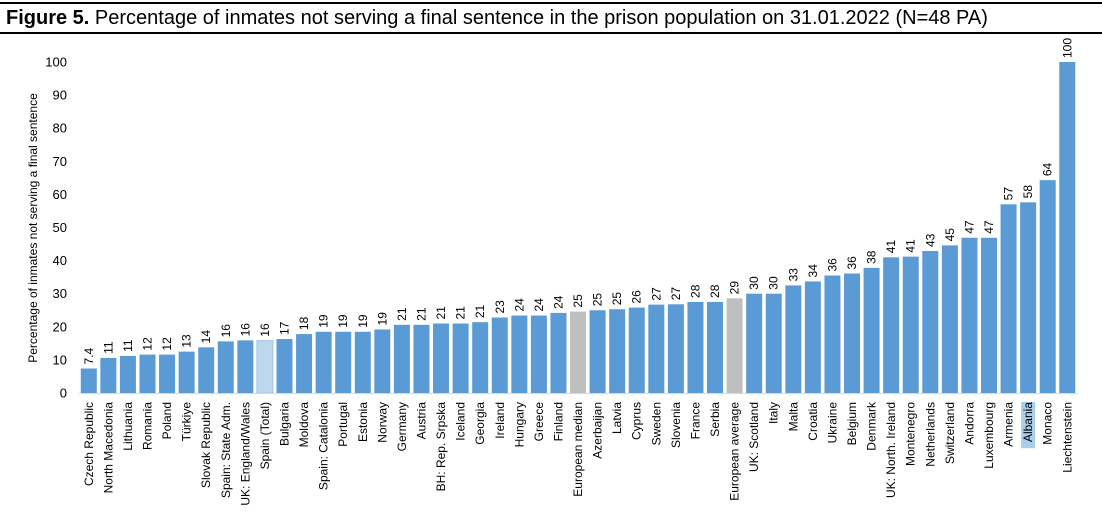  I want to click on x-tick-label: Slovak Republic, so click(206, 445).